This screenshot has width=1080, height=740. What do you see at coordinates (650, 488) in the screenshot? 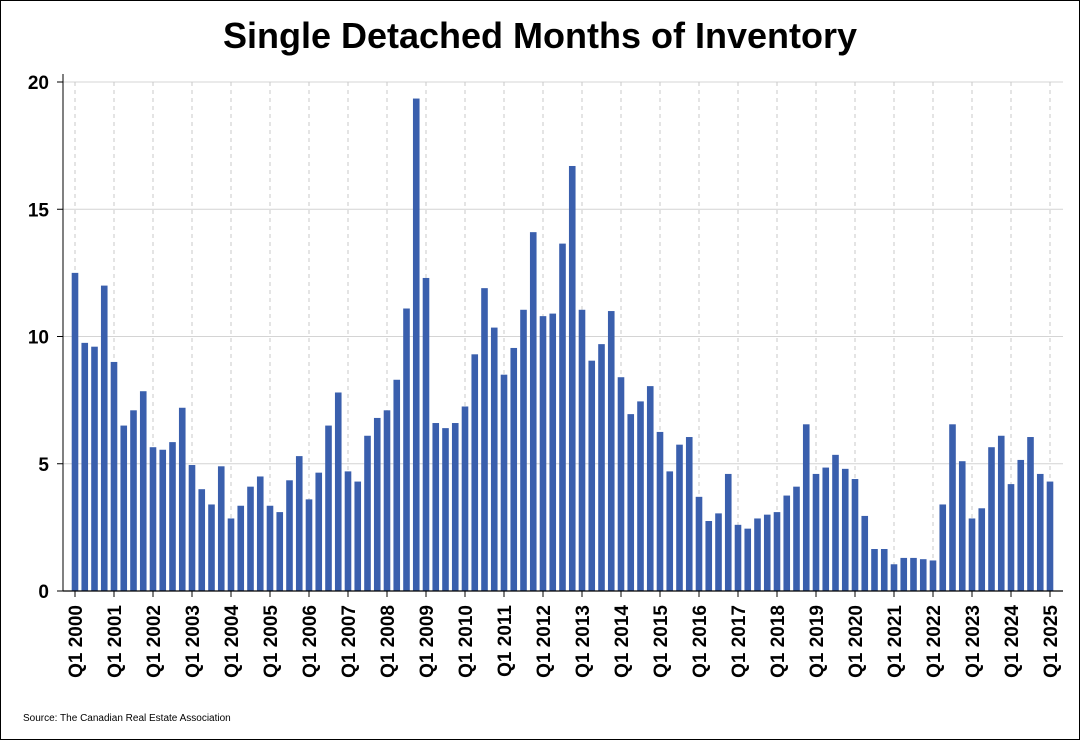
I see `bar-q4-2014` at bounding box center [650, 488].